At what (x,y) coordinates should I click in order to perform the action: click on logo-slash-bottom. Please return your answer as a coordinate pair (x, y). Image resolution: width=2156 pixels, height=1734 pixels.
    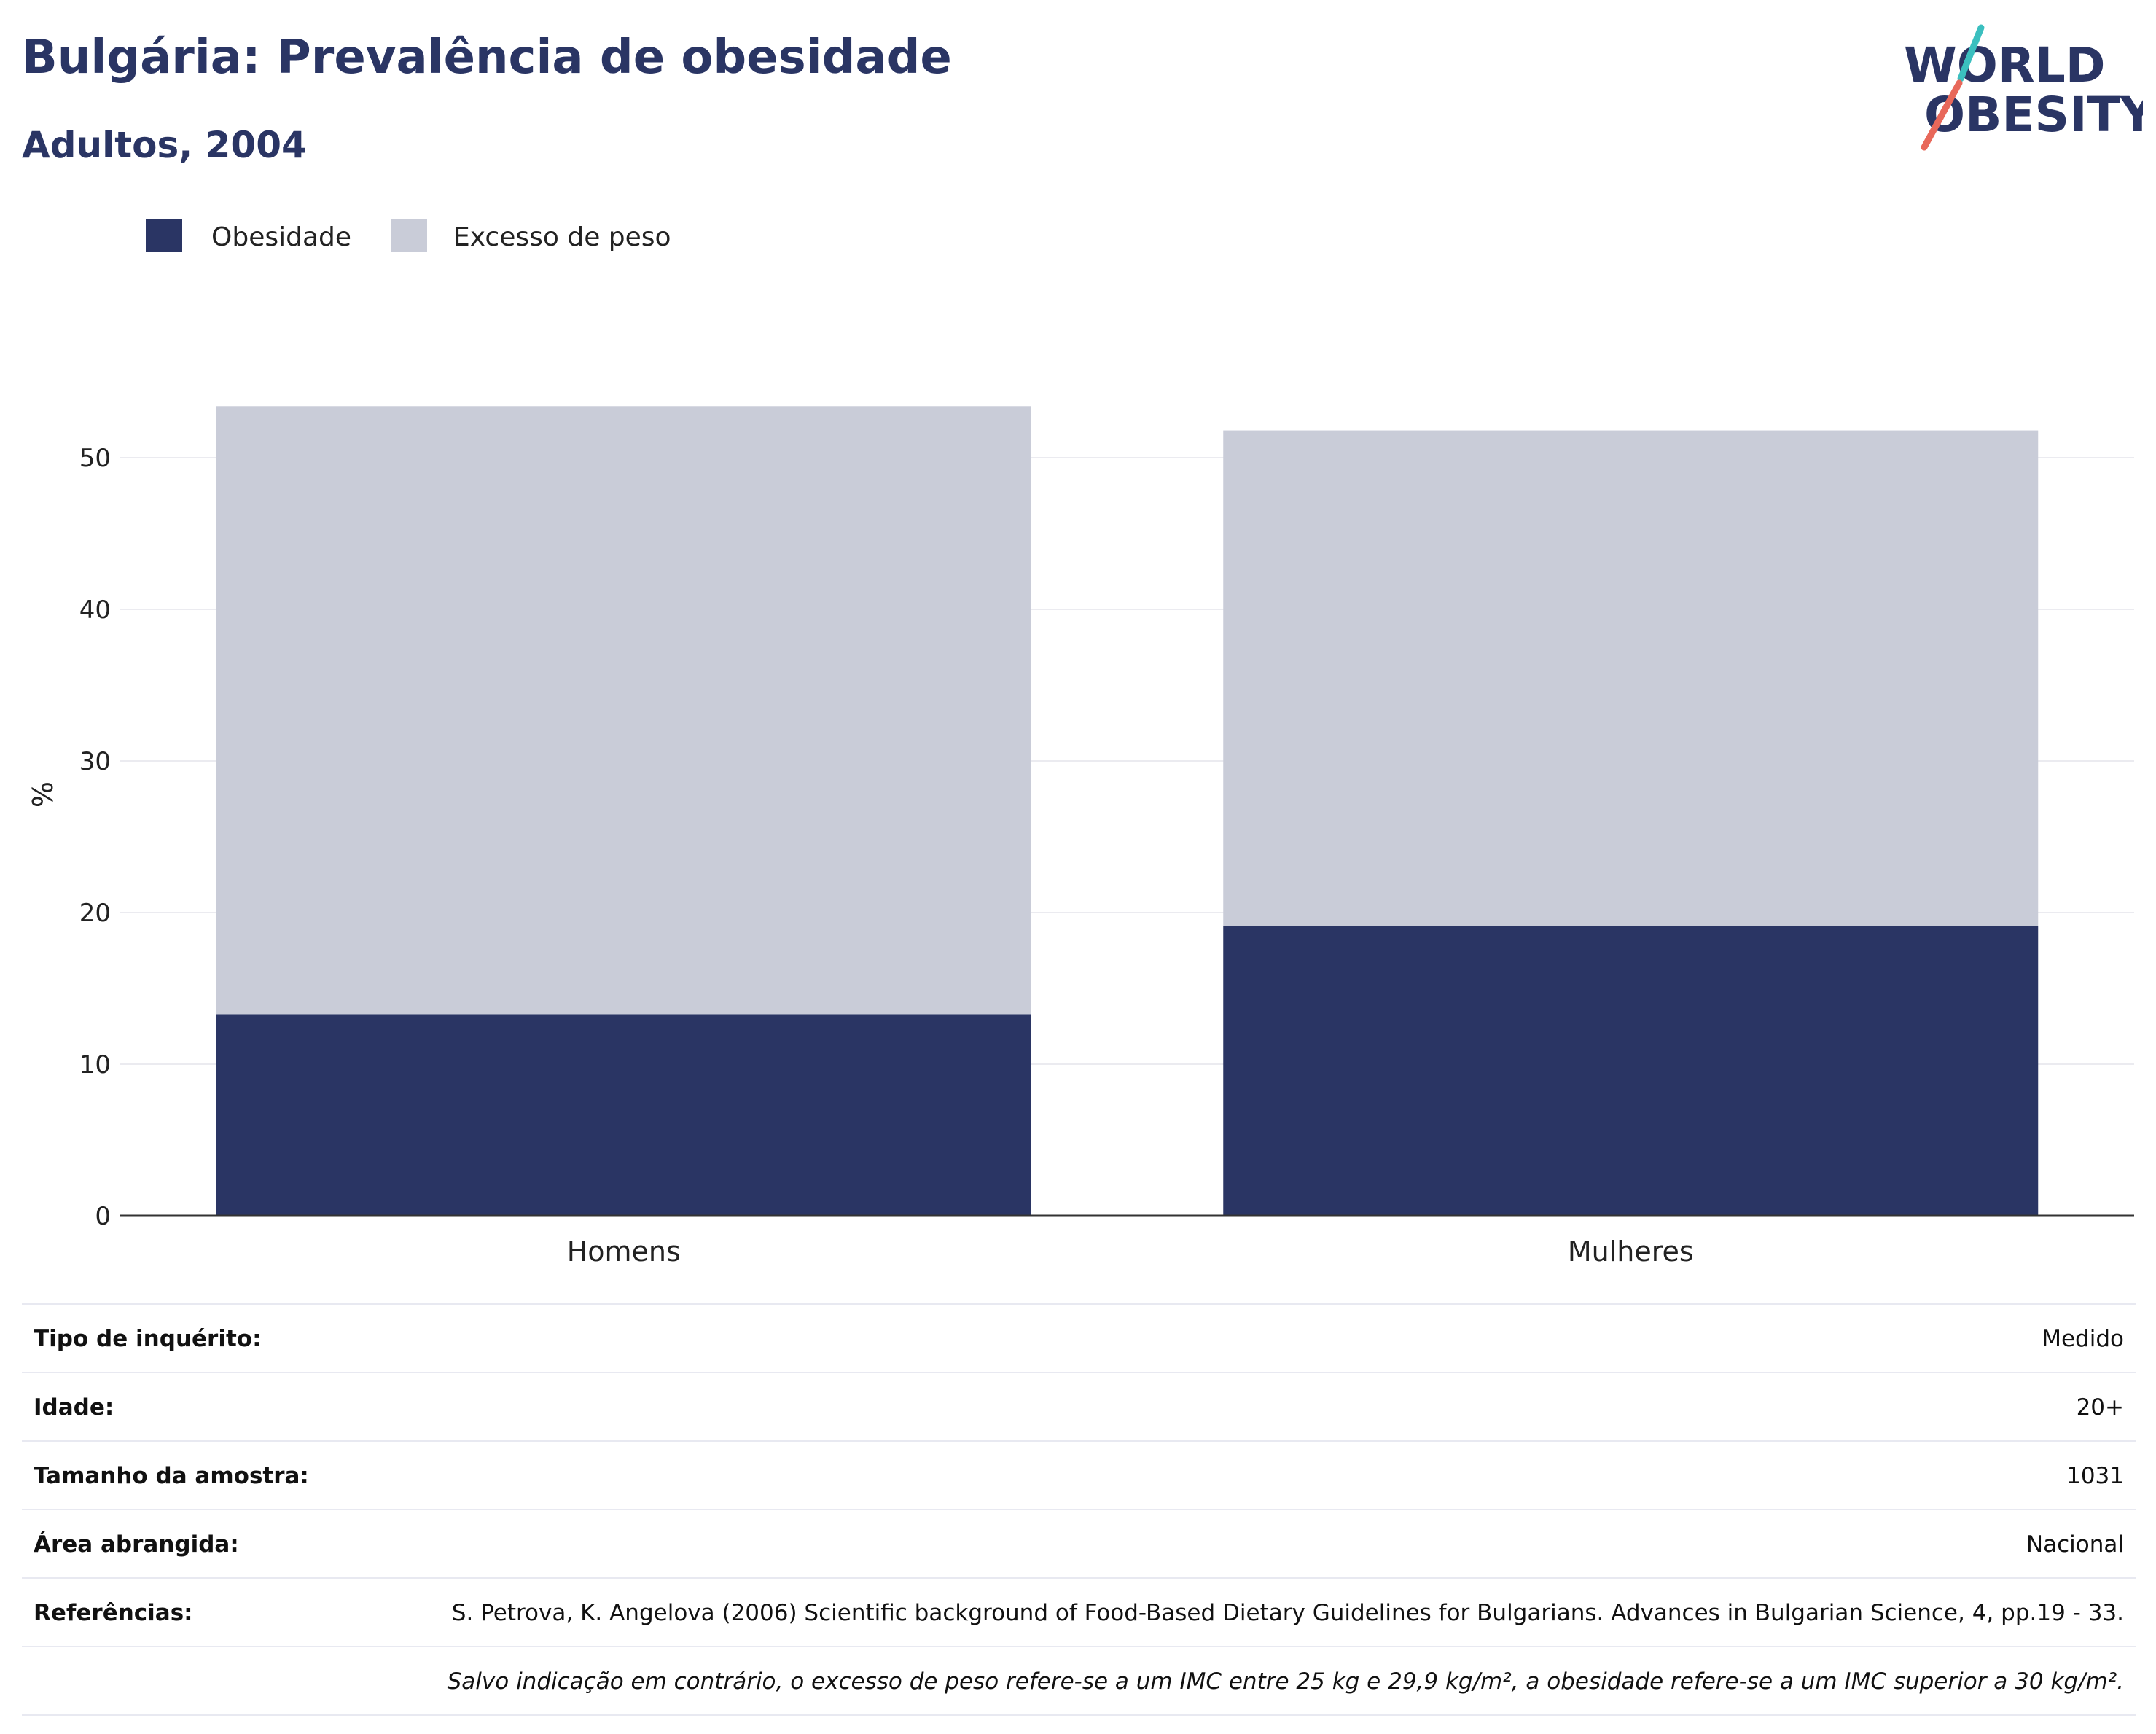
    Looking at the image, I should click on (1942, 115).